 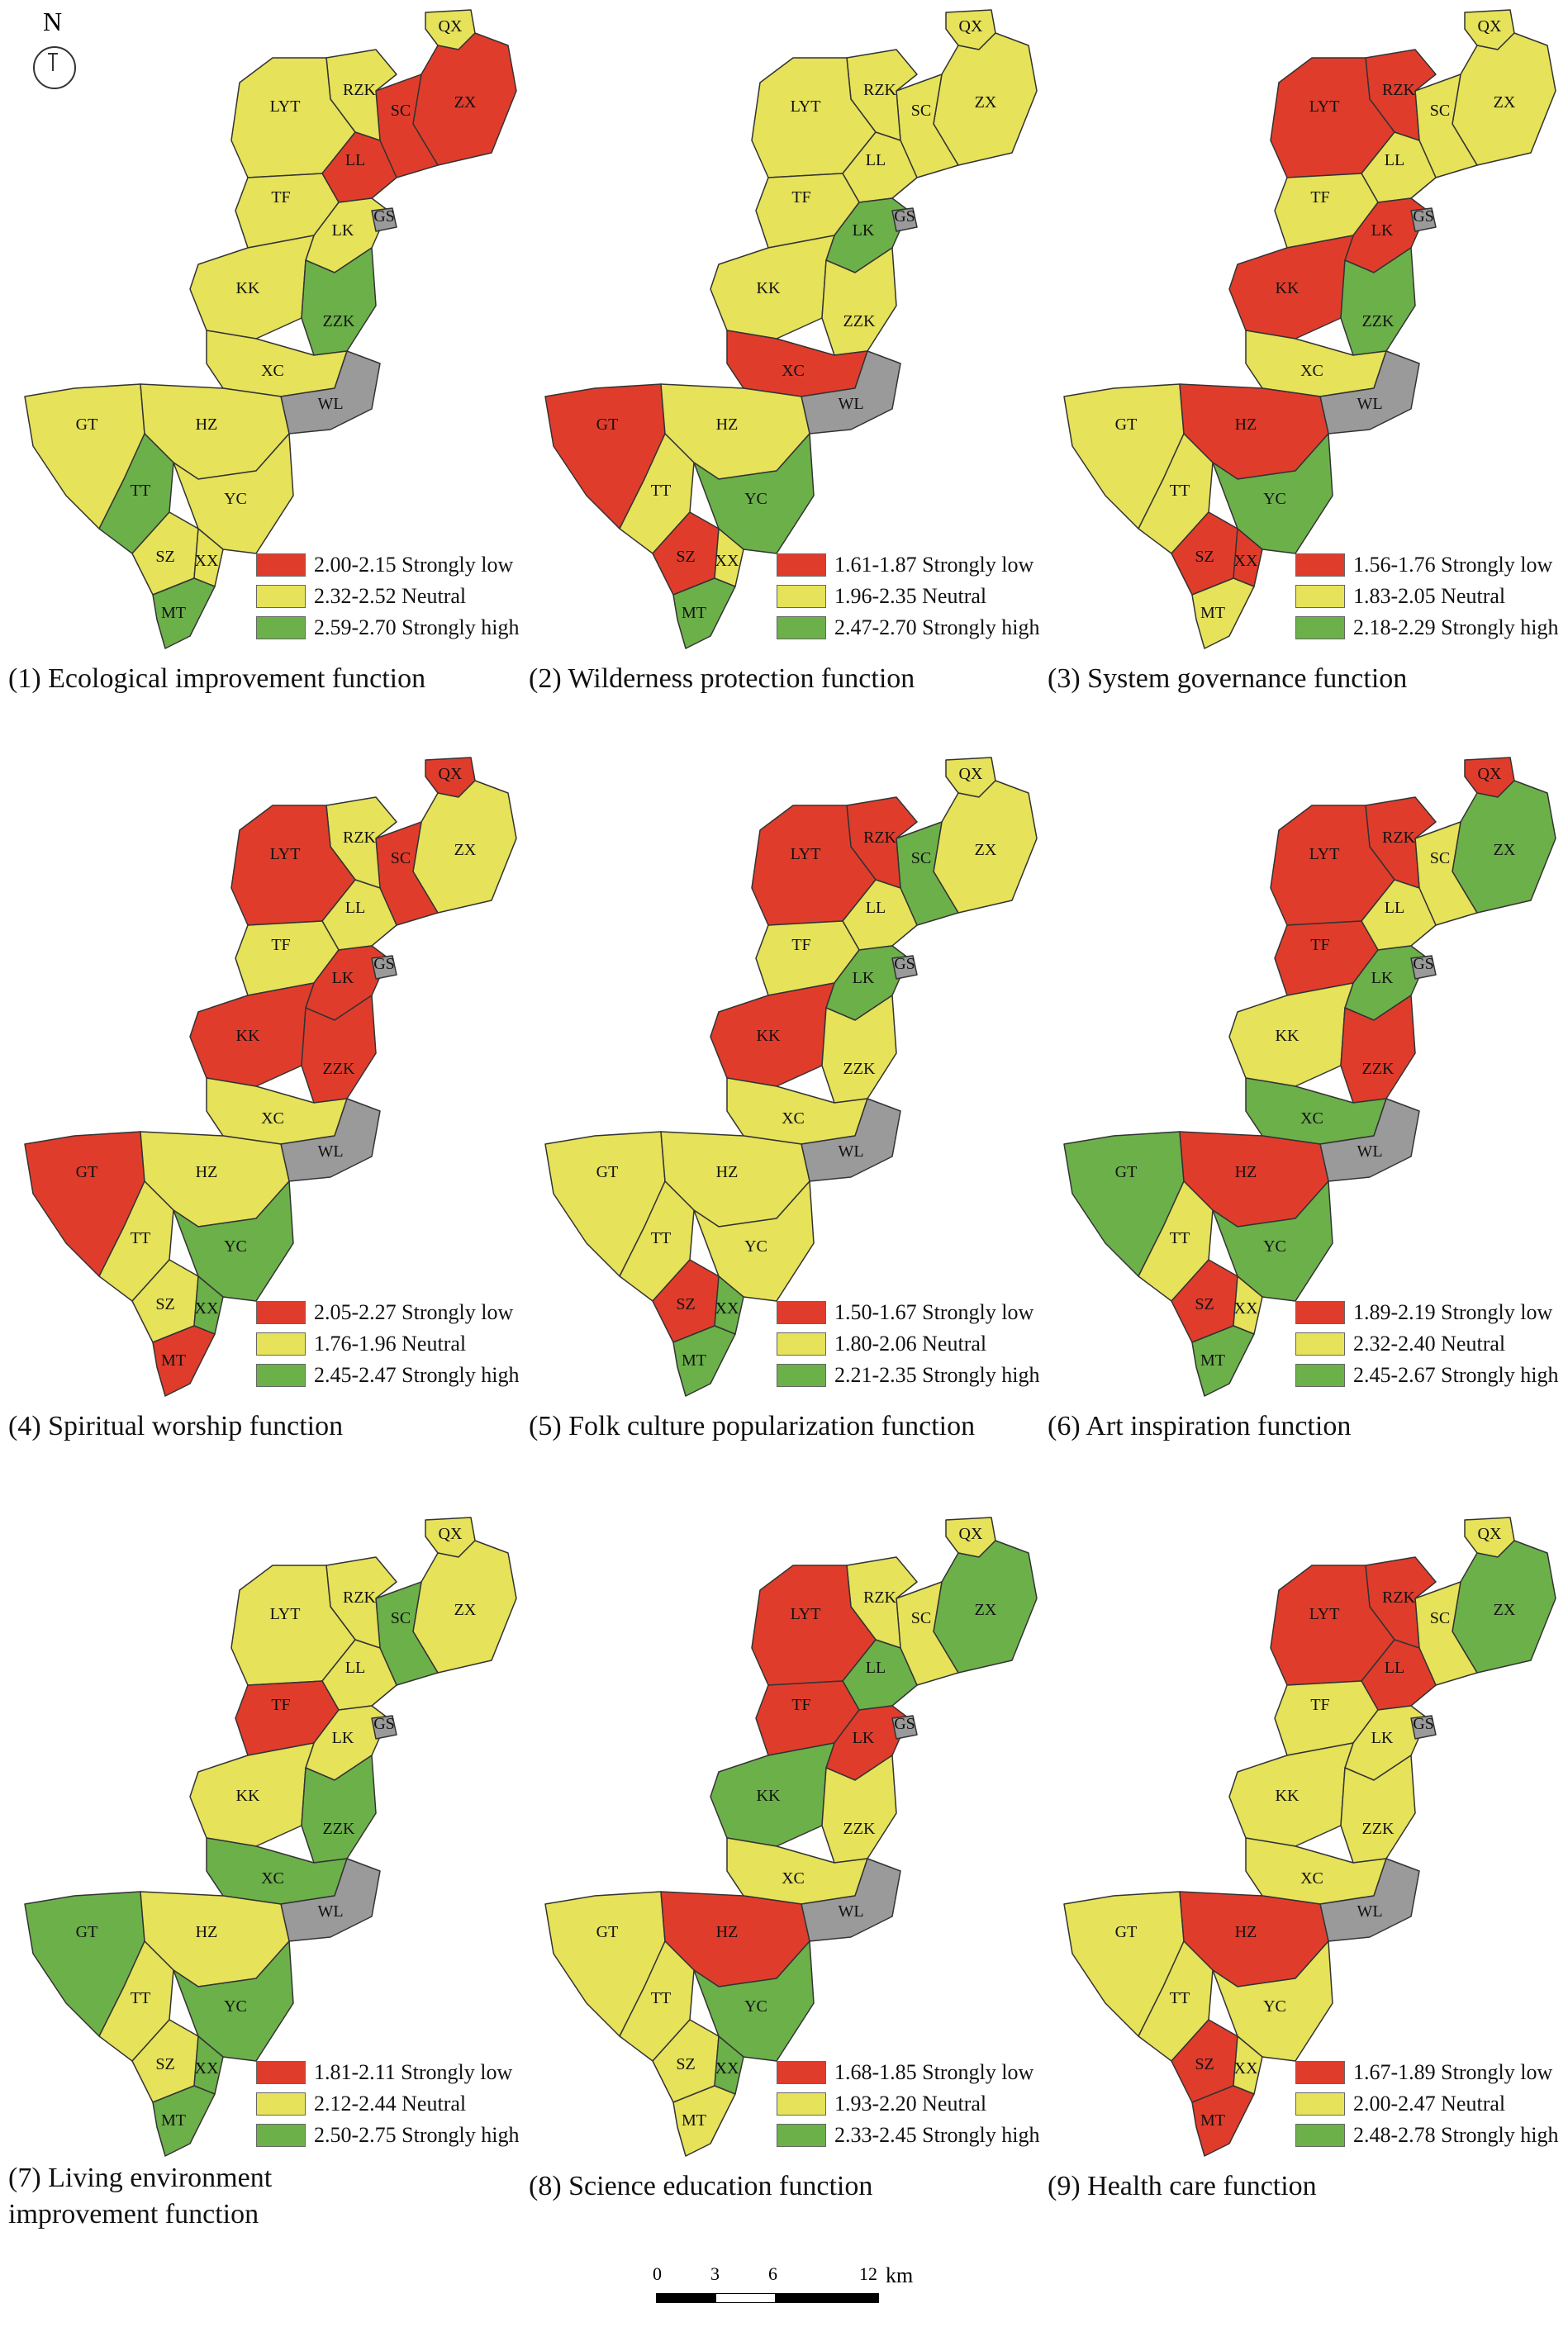 I want to click on legend-item-high: 2.33-2.45 Strongly high, so click(x=909, y=2135).